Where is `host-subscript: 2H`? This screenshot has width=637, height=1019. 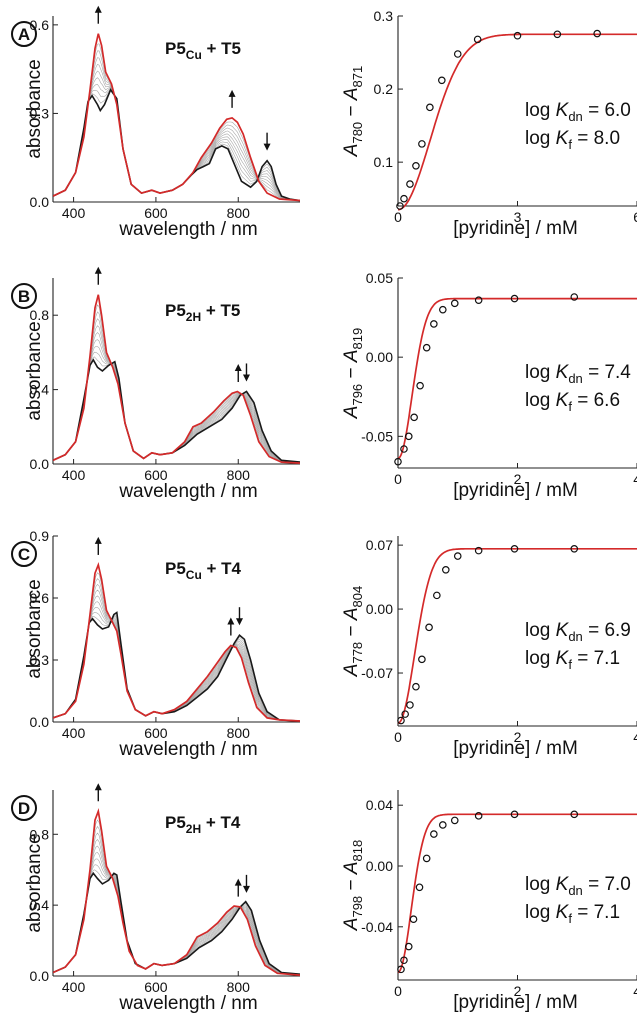
host-subscript: 2H is located at coordinates (193, 829).